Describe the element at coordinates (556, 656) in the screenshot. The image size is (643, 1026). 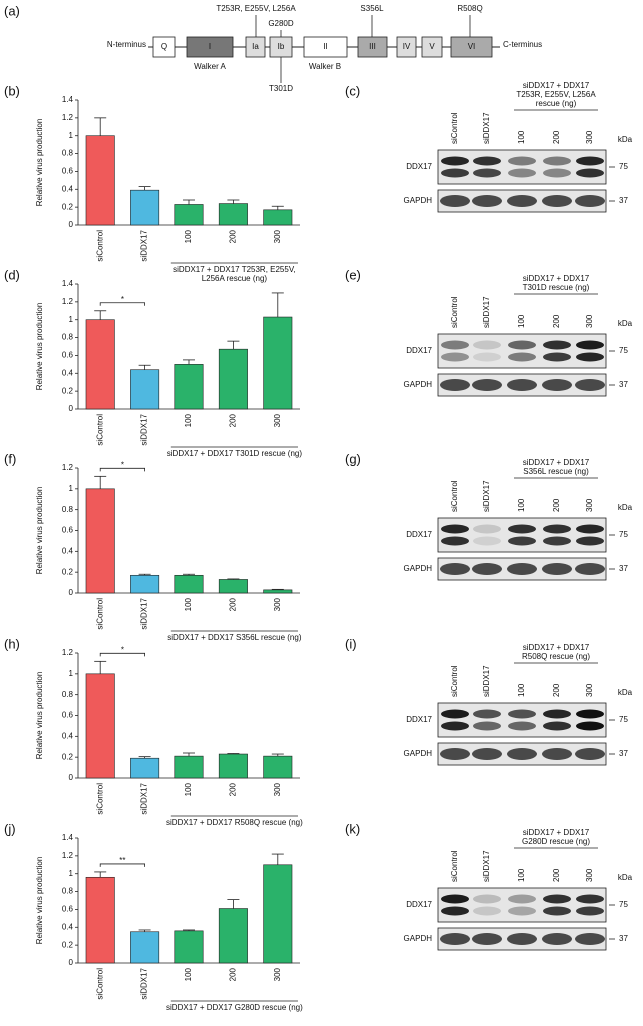
I see `blot-header: R508Q rescue (ng)` at that location.